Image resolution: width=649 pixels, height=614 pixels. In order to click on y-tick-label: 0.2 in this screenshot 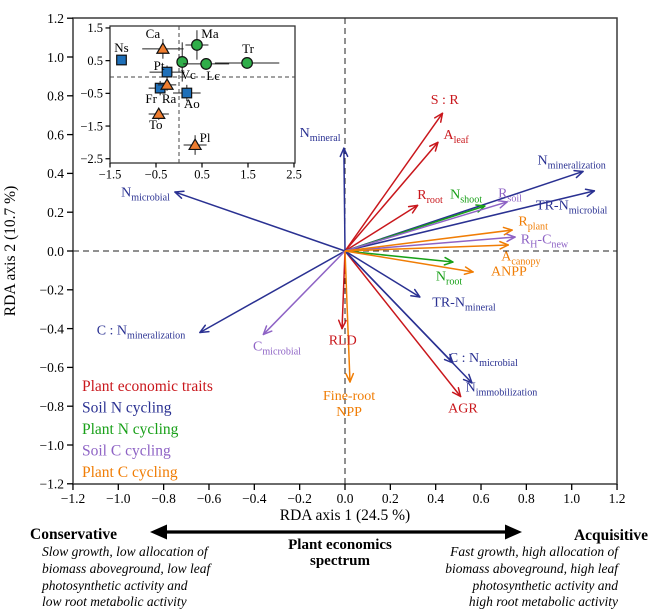, I will do `click(55, 212)`.